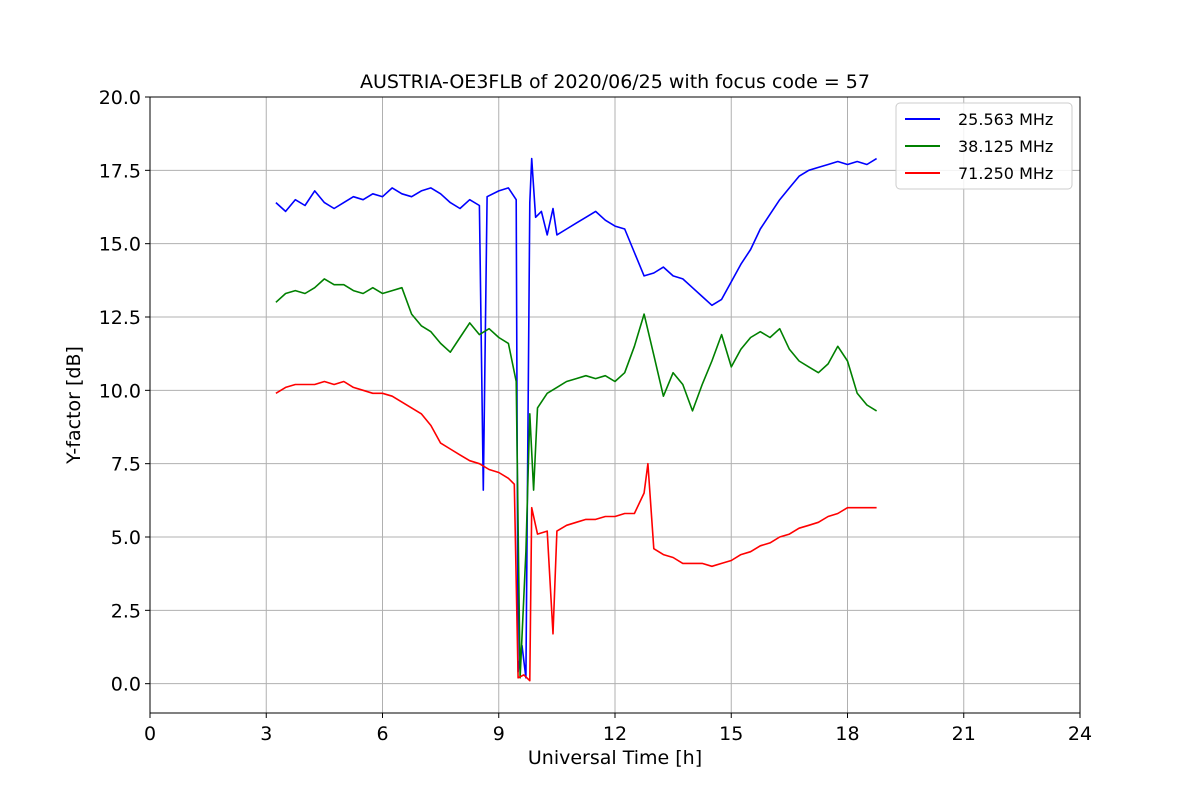  Describe the element at coordinates (1005, 146) in the screenshot. I see `legend-label: 38.125 MHz` at that location.